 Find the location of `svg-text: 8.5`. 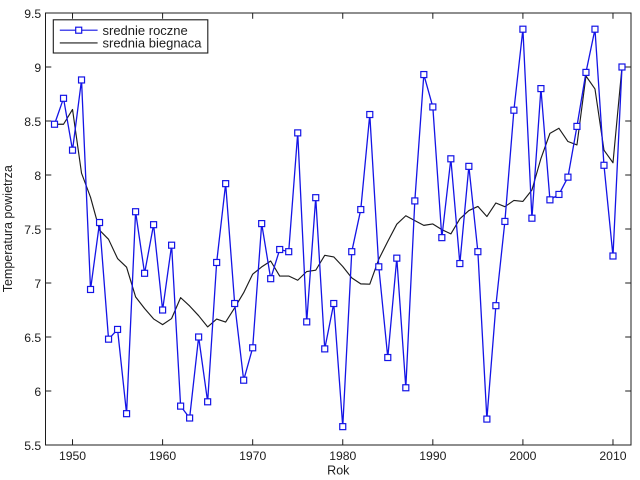

svg-text: 8.5 is located at coordinates (32, 122).